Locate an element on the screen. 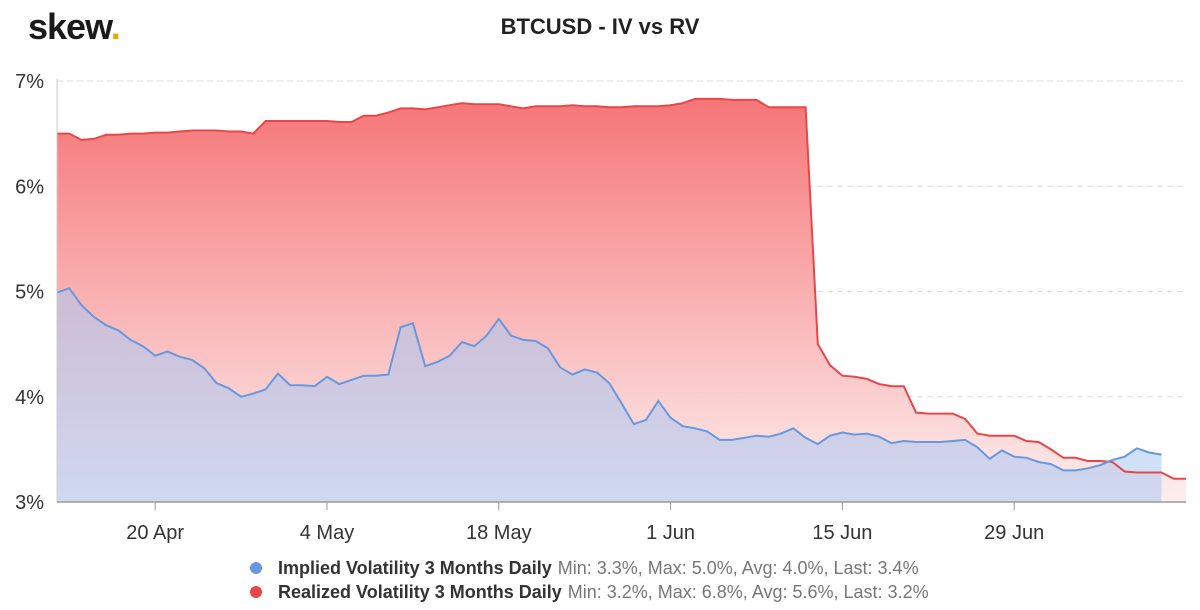 The width and height of the screenshot is (1200, 610). x-tick-label: 29 Jun is located at coordinates (1014, 533).